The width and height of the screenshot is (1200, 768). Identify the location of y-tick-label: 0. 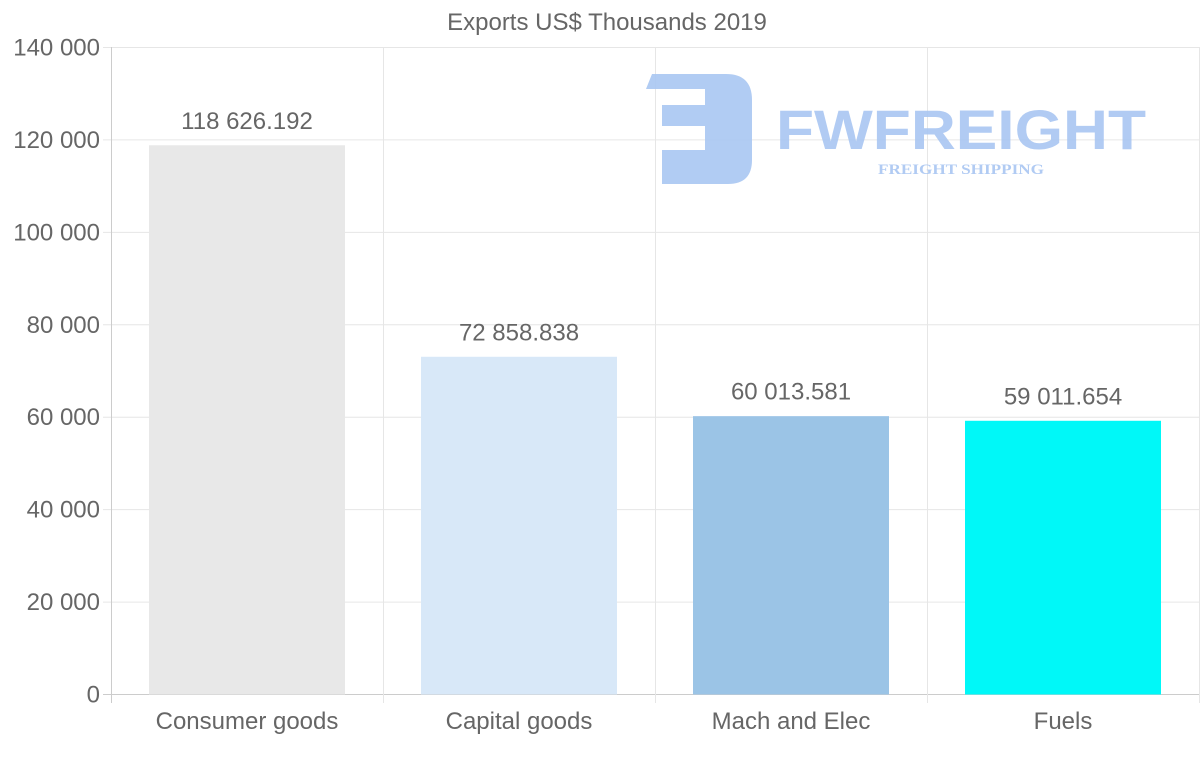
(93, 695).